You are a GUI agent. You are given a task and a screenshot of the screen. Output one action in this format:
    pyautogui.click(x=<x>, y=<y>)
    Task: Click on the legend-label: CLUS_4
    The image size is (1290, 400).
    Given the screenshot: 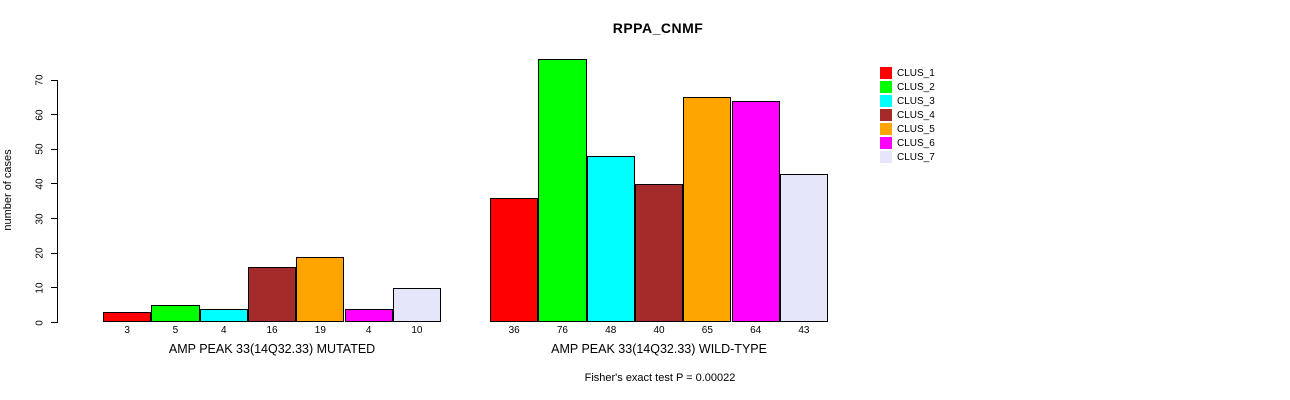 What is the action you would take?
    pyautogui.click(x=916, y=115)
    